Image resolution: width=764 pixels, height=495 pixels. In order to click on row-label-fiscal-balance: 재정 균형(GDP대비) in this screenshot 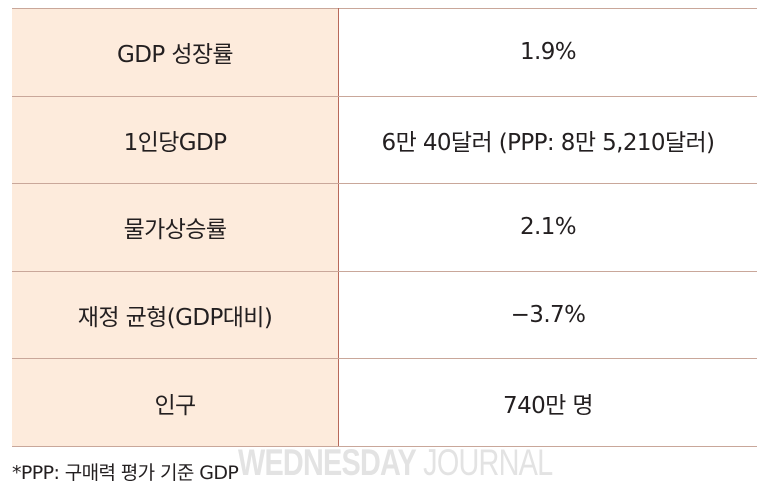, I will do `click(175, 315)`.